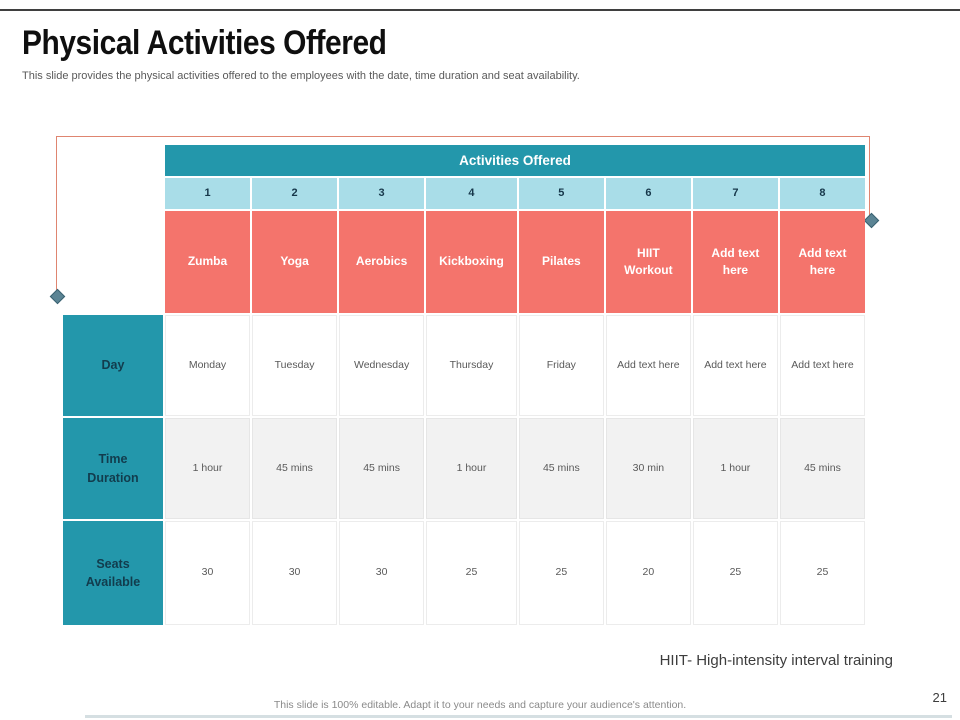  Describe the element at coordinates (822, 193) in the screenshot. I see `column-number: 8` at that location.